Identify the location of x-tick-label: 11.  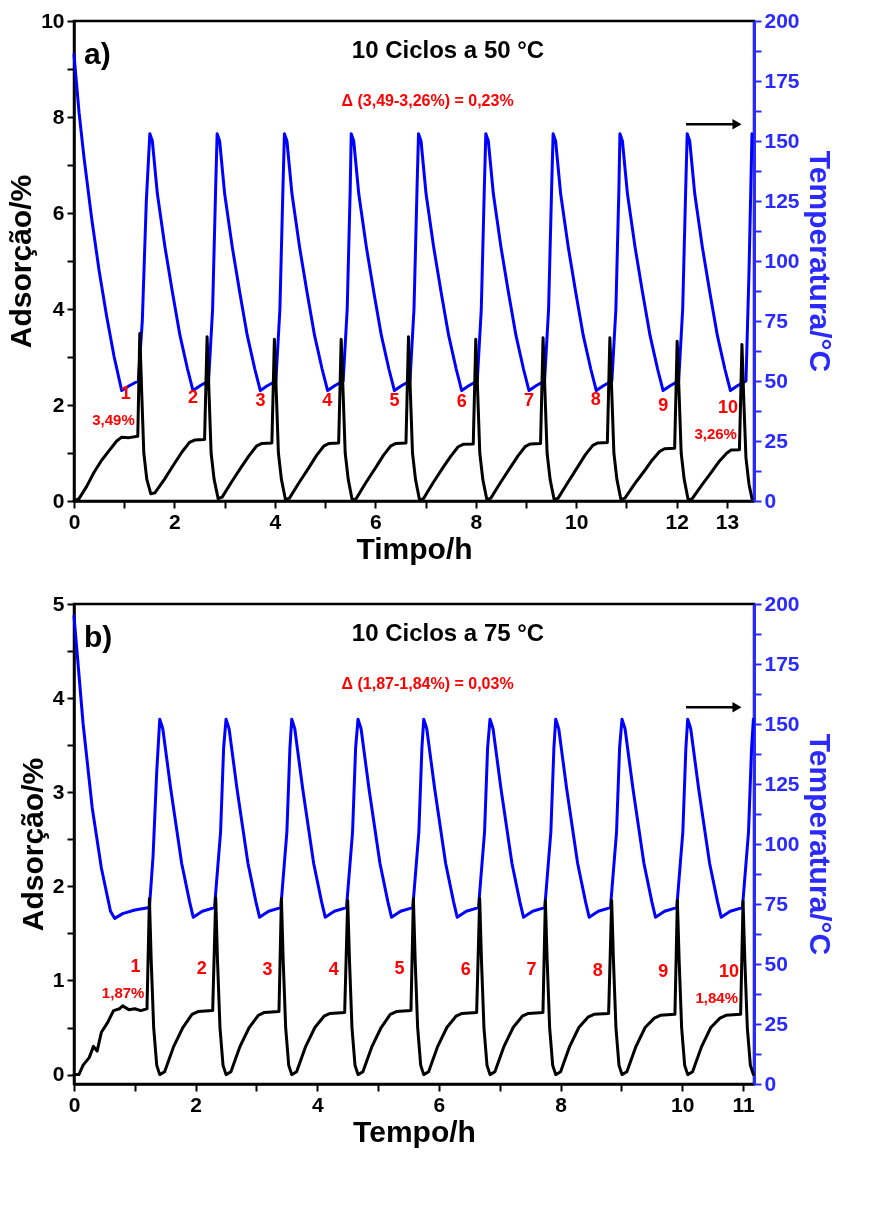
(743, 1104).